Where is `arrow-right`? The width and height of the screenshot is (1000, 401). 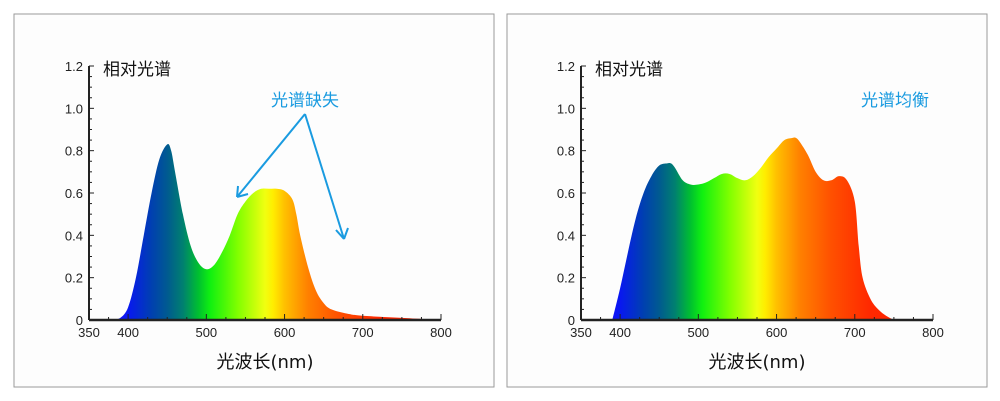 arrow-right is located at coordinates (326, 176).